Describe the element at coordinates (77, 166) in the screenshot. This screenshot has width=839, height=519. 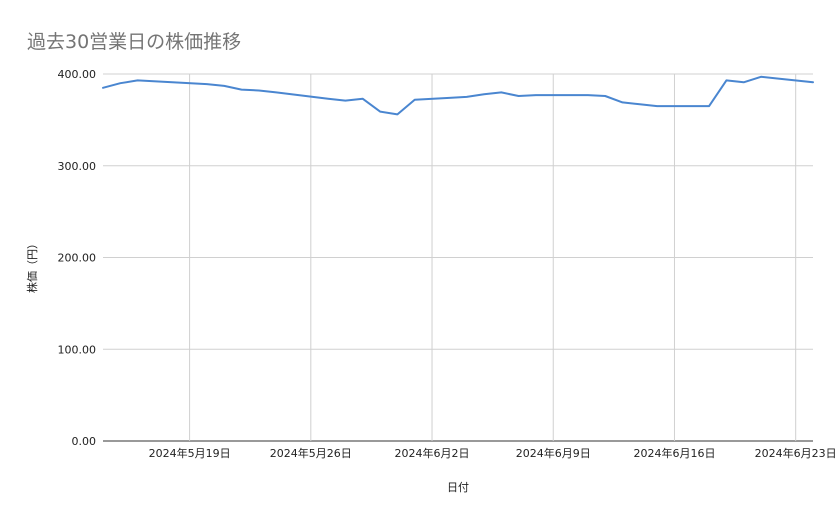
I see `y-tick-label: 300.00` at that location.